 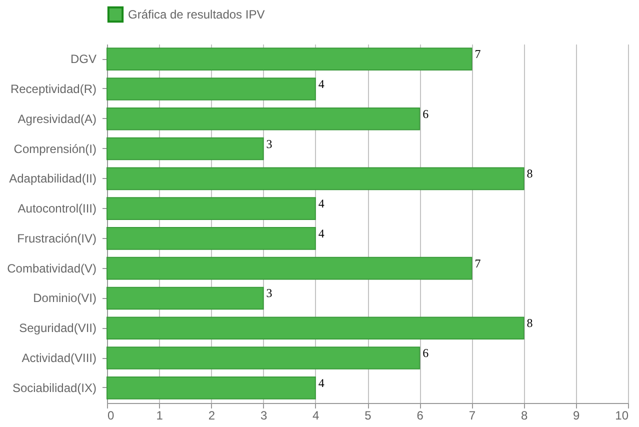 I want to click on y-tick-label: DGV, so click(x=83, y=59).